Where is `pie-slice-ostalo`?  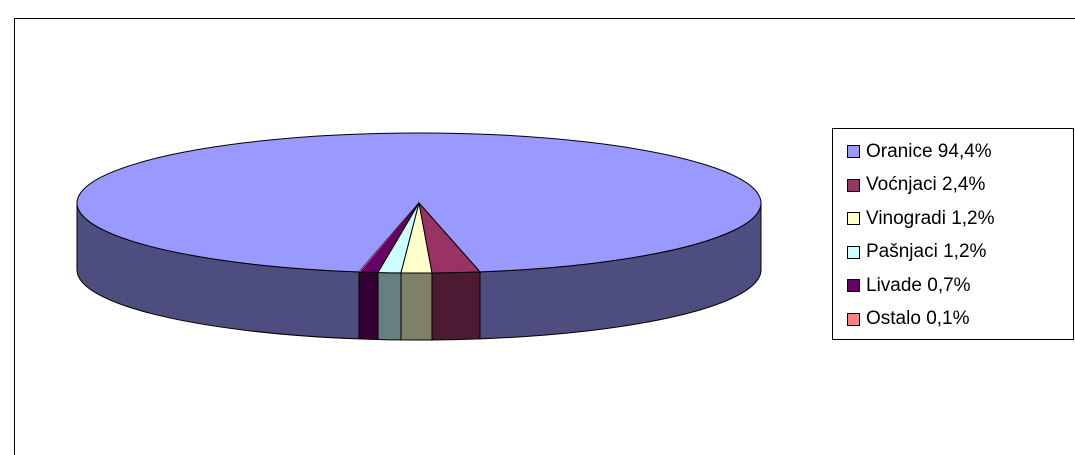
pie-slice-ostalo is located at coordinates (389, 237).